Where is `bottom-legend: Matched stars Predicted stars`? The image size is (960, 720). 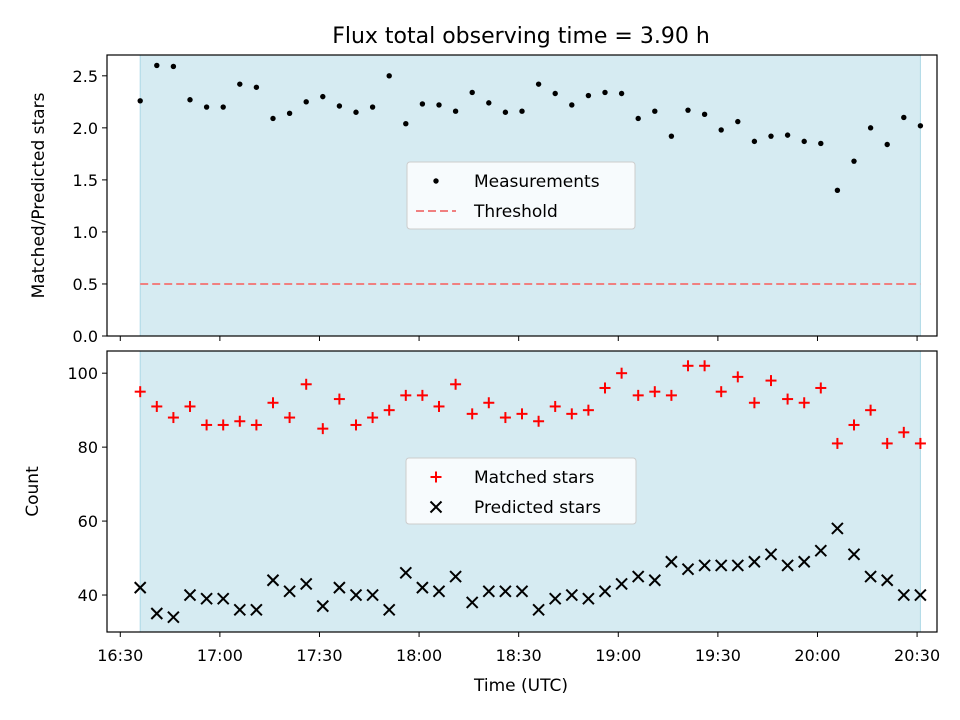 bottom-legend: Matched stars Predicted stars is located at coordinates (521, 491).